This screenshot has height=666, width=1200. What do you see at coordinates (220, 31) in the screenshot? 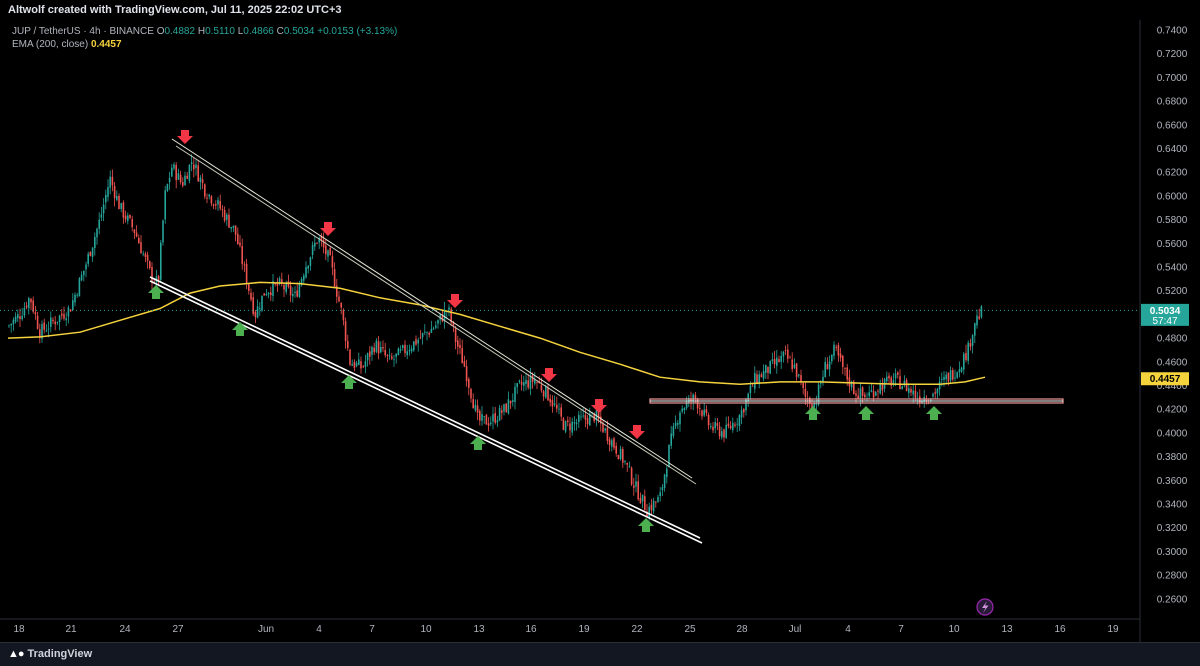
I see `ohlc-high: 0.5110` at bounding box center [220, 31].